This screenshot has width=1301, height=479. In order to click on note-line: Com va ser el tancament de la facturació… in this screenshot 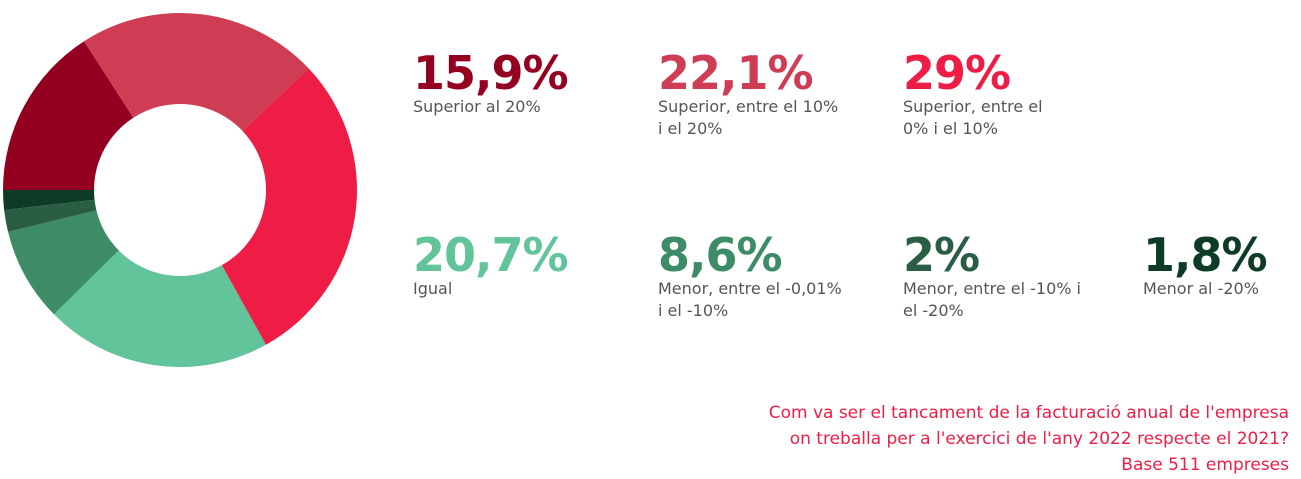, I will do `click(1028, 413)`.